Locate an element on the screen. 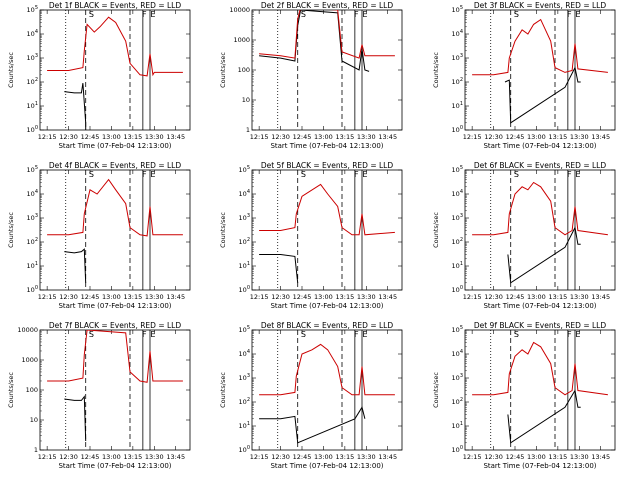 The height and width of the screenshot is (480, 640). panel-title: Det 3f BLACK = Events, RED = LLD is located at coordinates (540, 5).